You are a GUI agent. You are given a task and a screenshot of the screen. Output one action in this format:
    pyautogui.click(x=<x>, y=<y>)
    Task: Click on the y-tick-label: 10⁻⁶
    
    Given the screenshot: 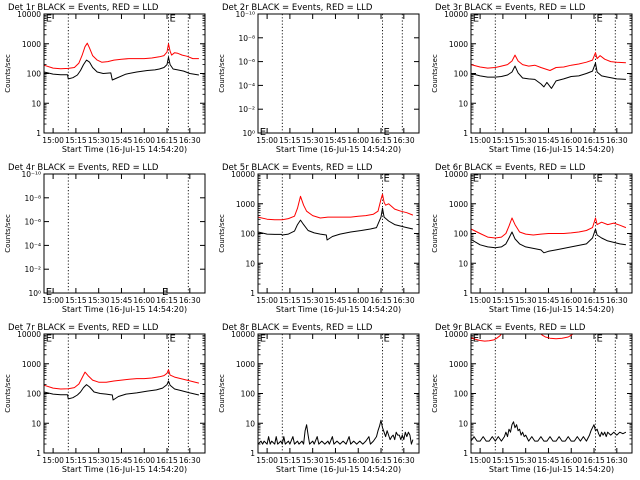 What is the action you would take?
    pyautogui.click(x=246, y=62)
    